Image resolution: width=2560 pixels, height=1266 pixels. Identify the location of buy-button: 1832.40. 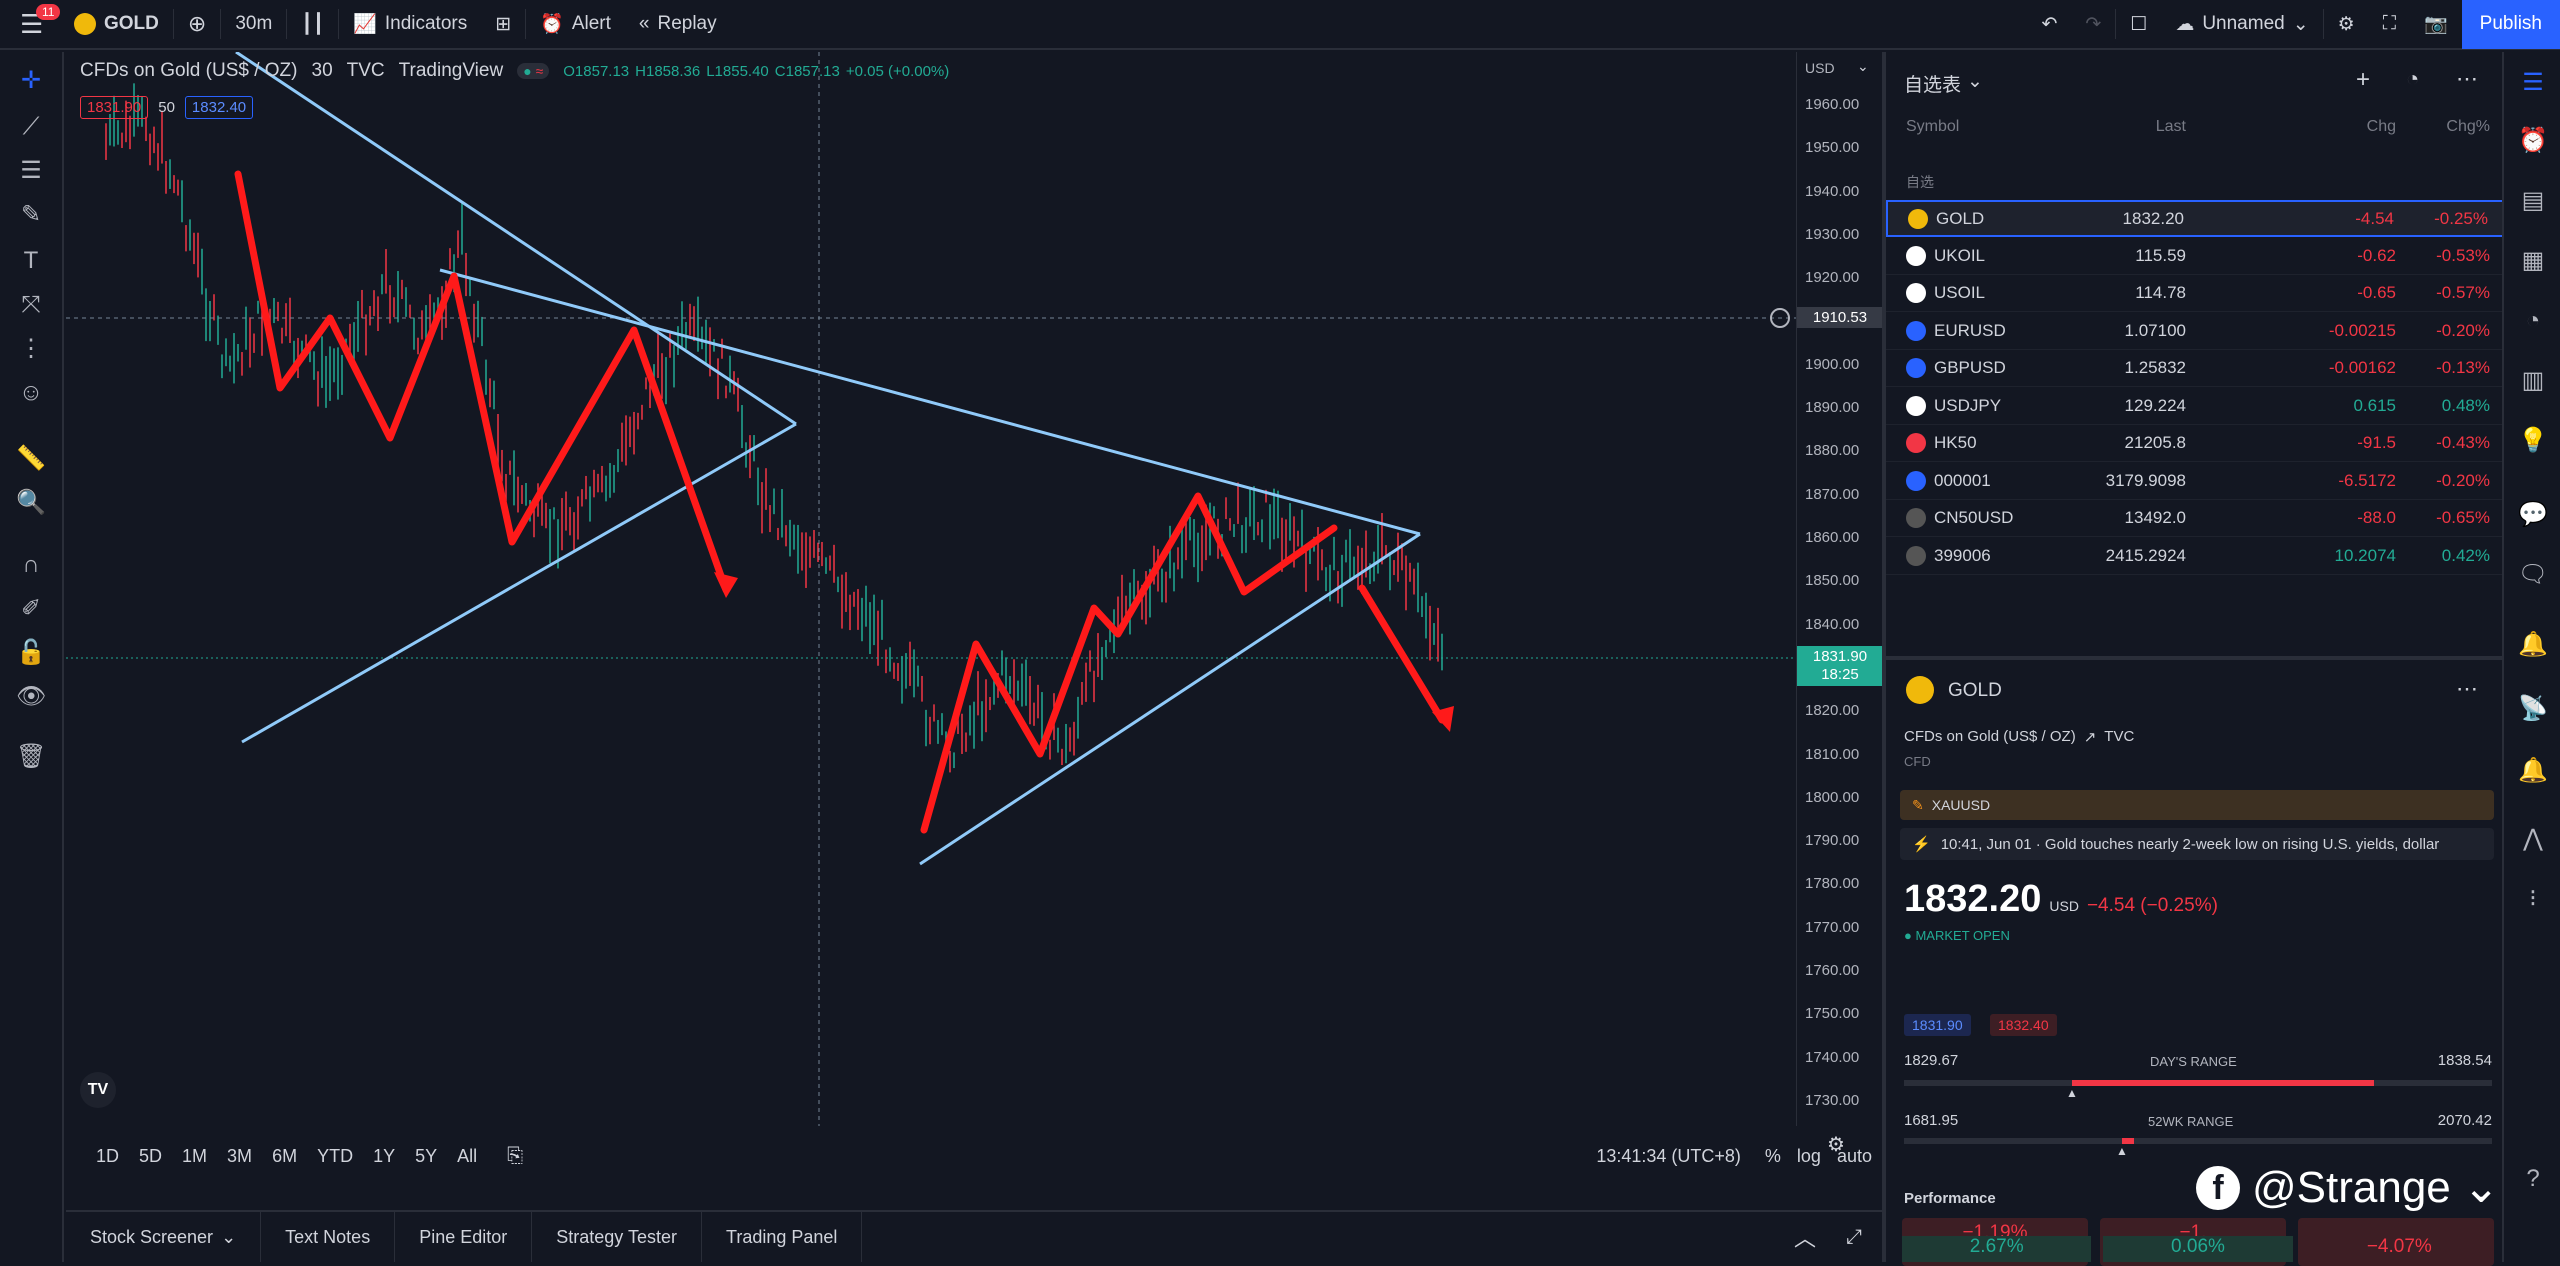
(219, 107).